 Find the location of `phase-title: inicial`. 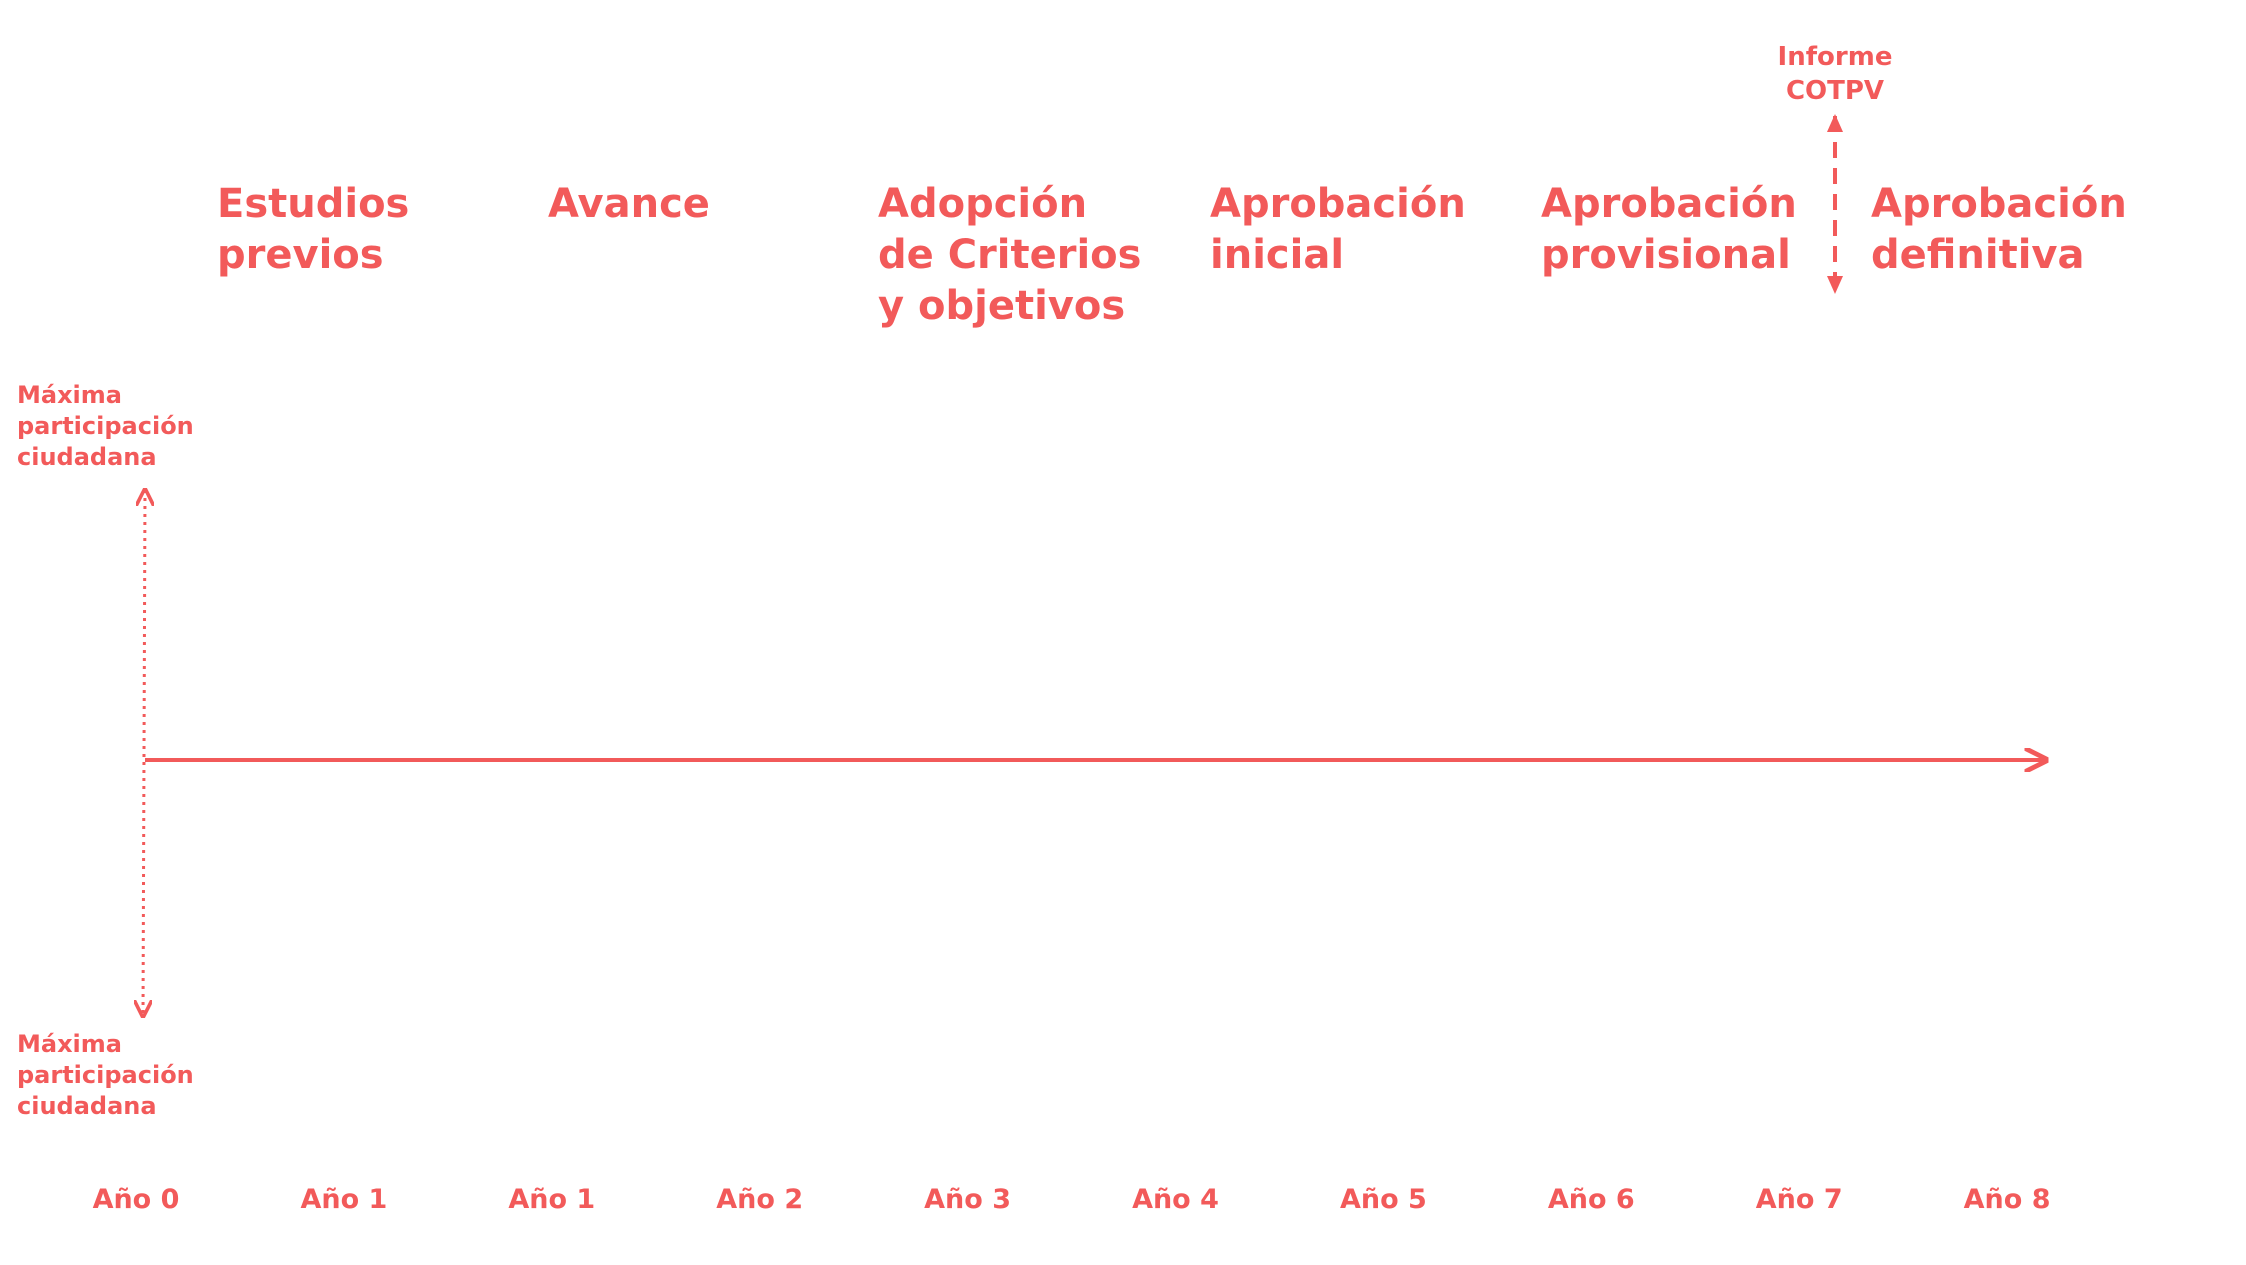

phase-title: inicial is located at coordinates (1277, 255).